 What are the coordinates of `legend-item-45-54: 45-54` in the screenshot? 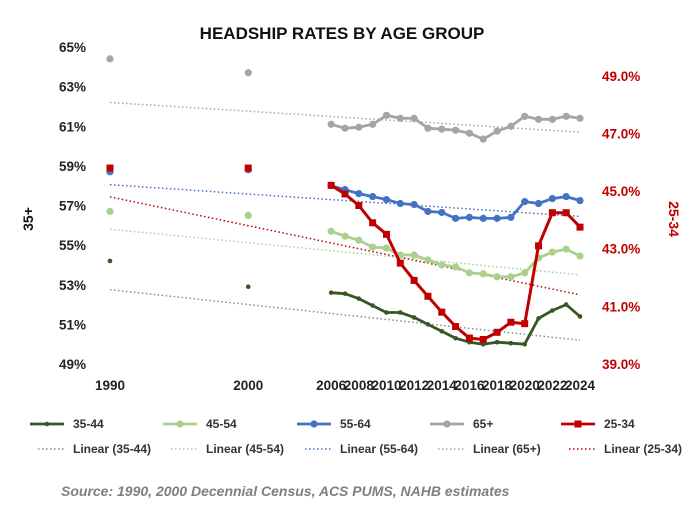 It's located at (200, 424).